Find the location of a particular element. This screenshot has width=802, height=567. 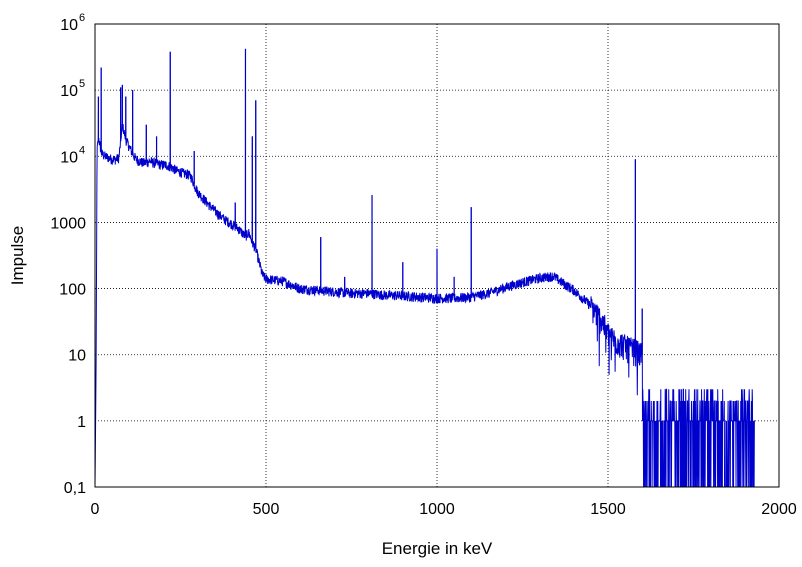

y-tick-exponent: 6 is located at coordinates (82, 18).